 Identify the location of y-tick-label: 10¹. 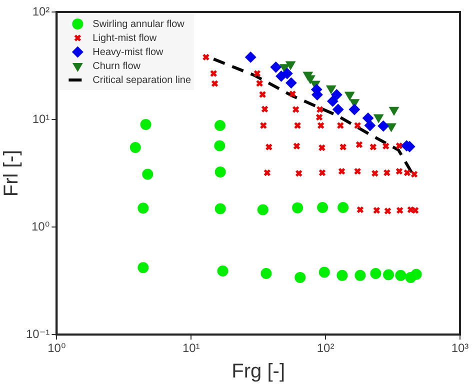
(41, 119).